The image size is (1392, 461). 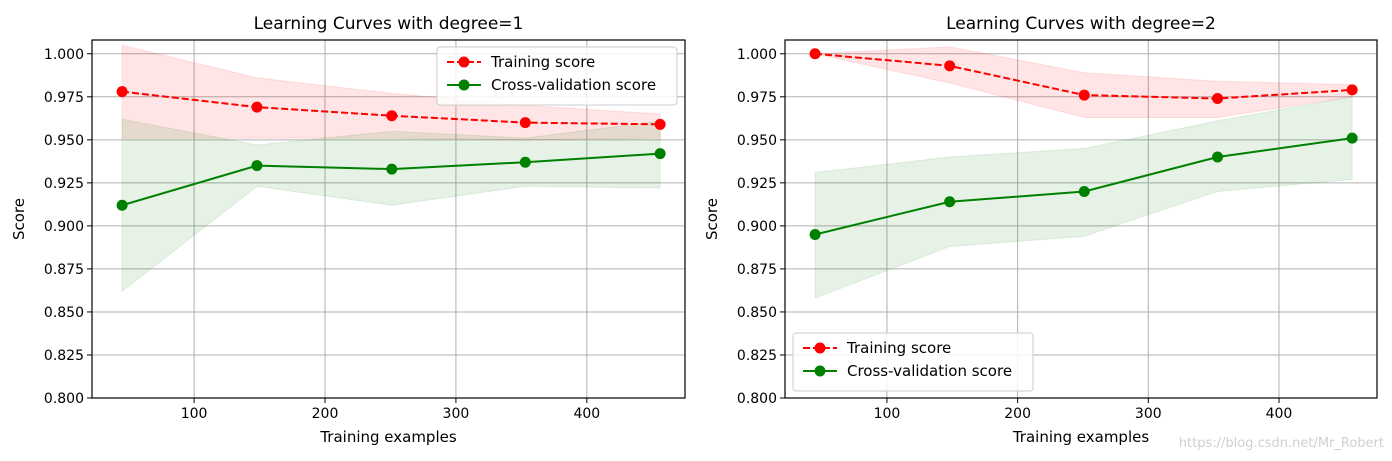 What do you see at coordinates (389, 24) in the screenshot?
I see `chart-title: Learning Curves with degree=1` at bounding box center [389, 24].